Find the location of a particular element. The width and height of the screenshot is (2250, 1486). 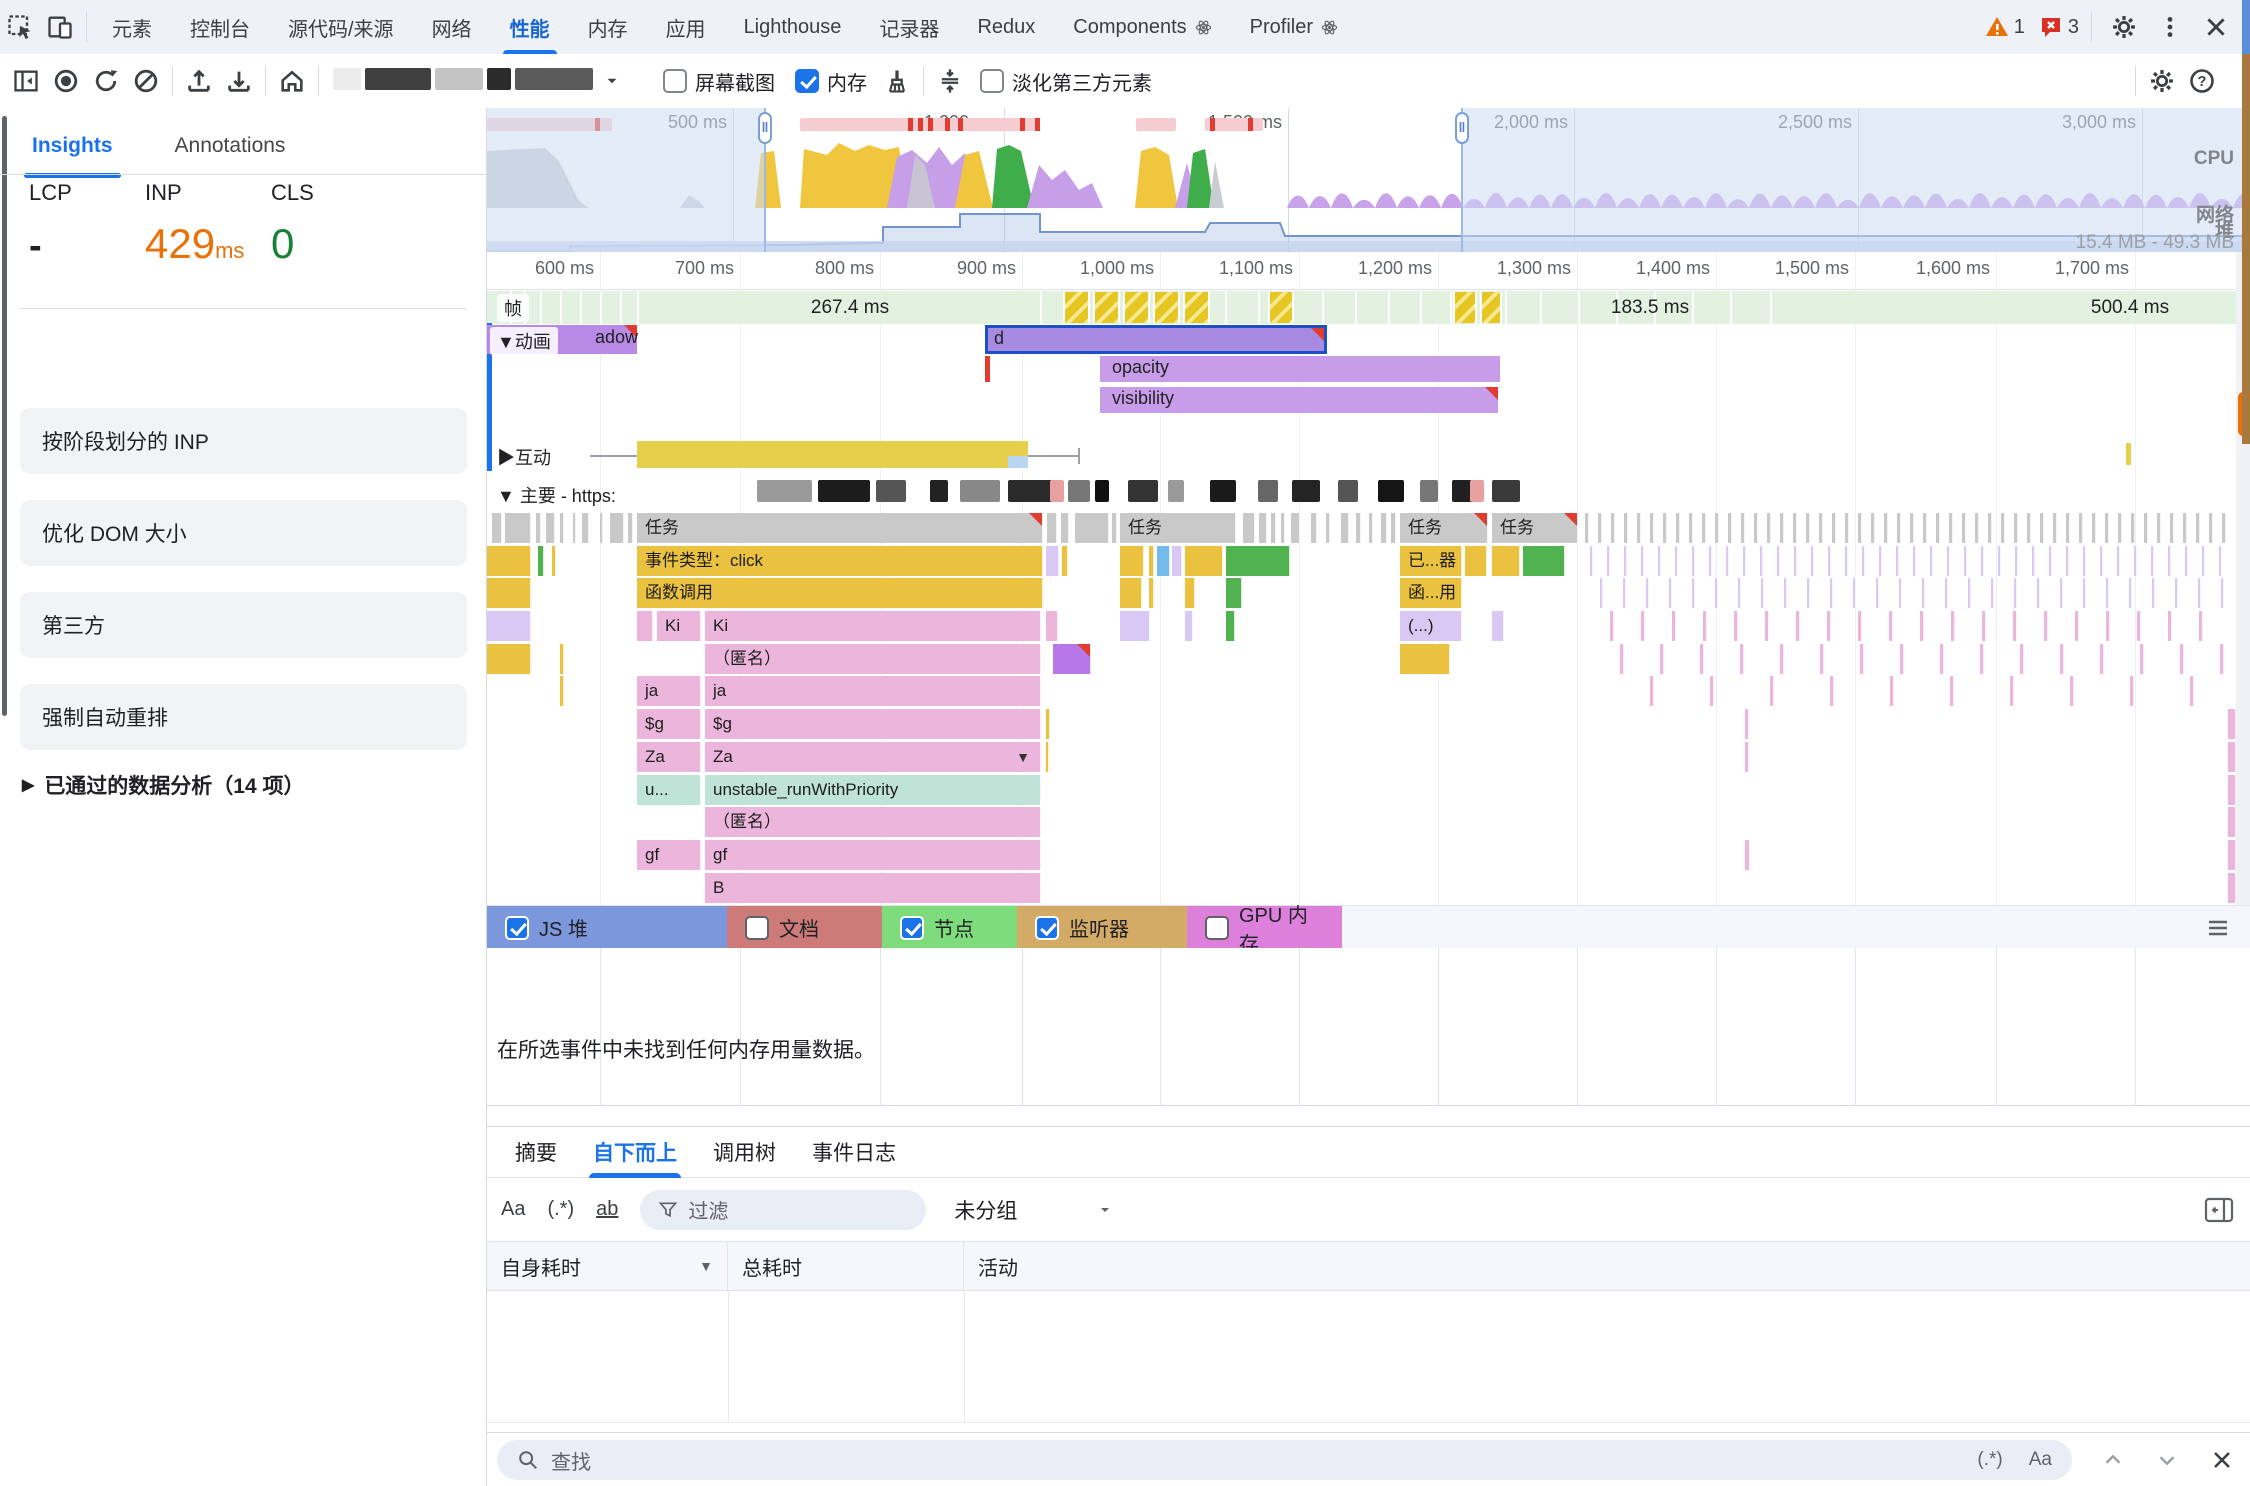

legend-节点: 节点 is located at coordinates (949, 927).